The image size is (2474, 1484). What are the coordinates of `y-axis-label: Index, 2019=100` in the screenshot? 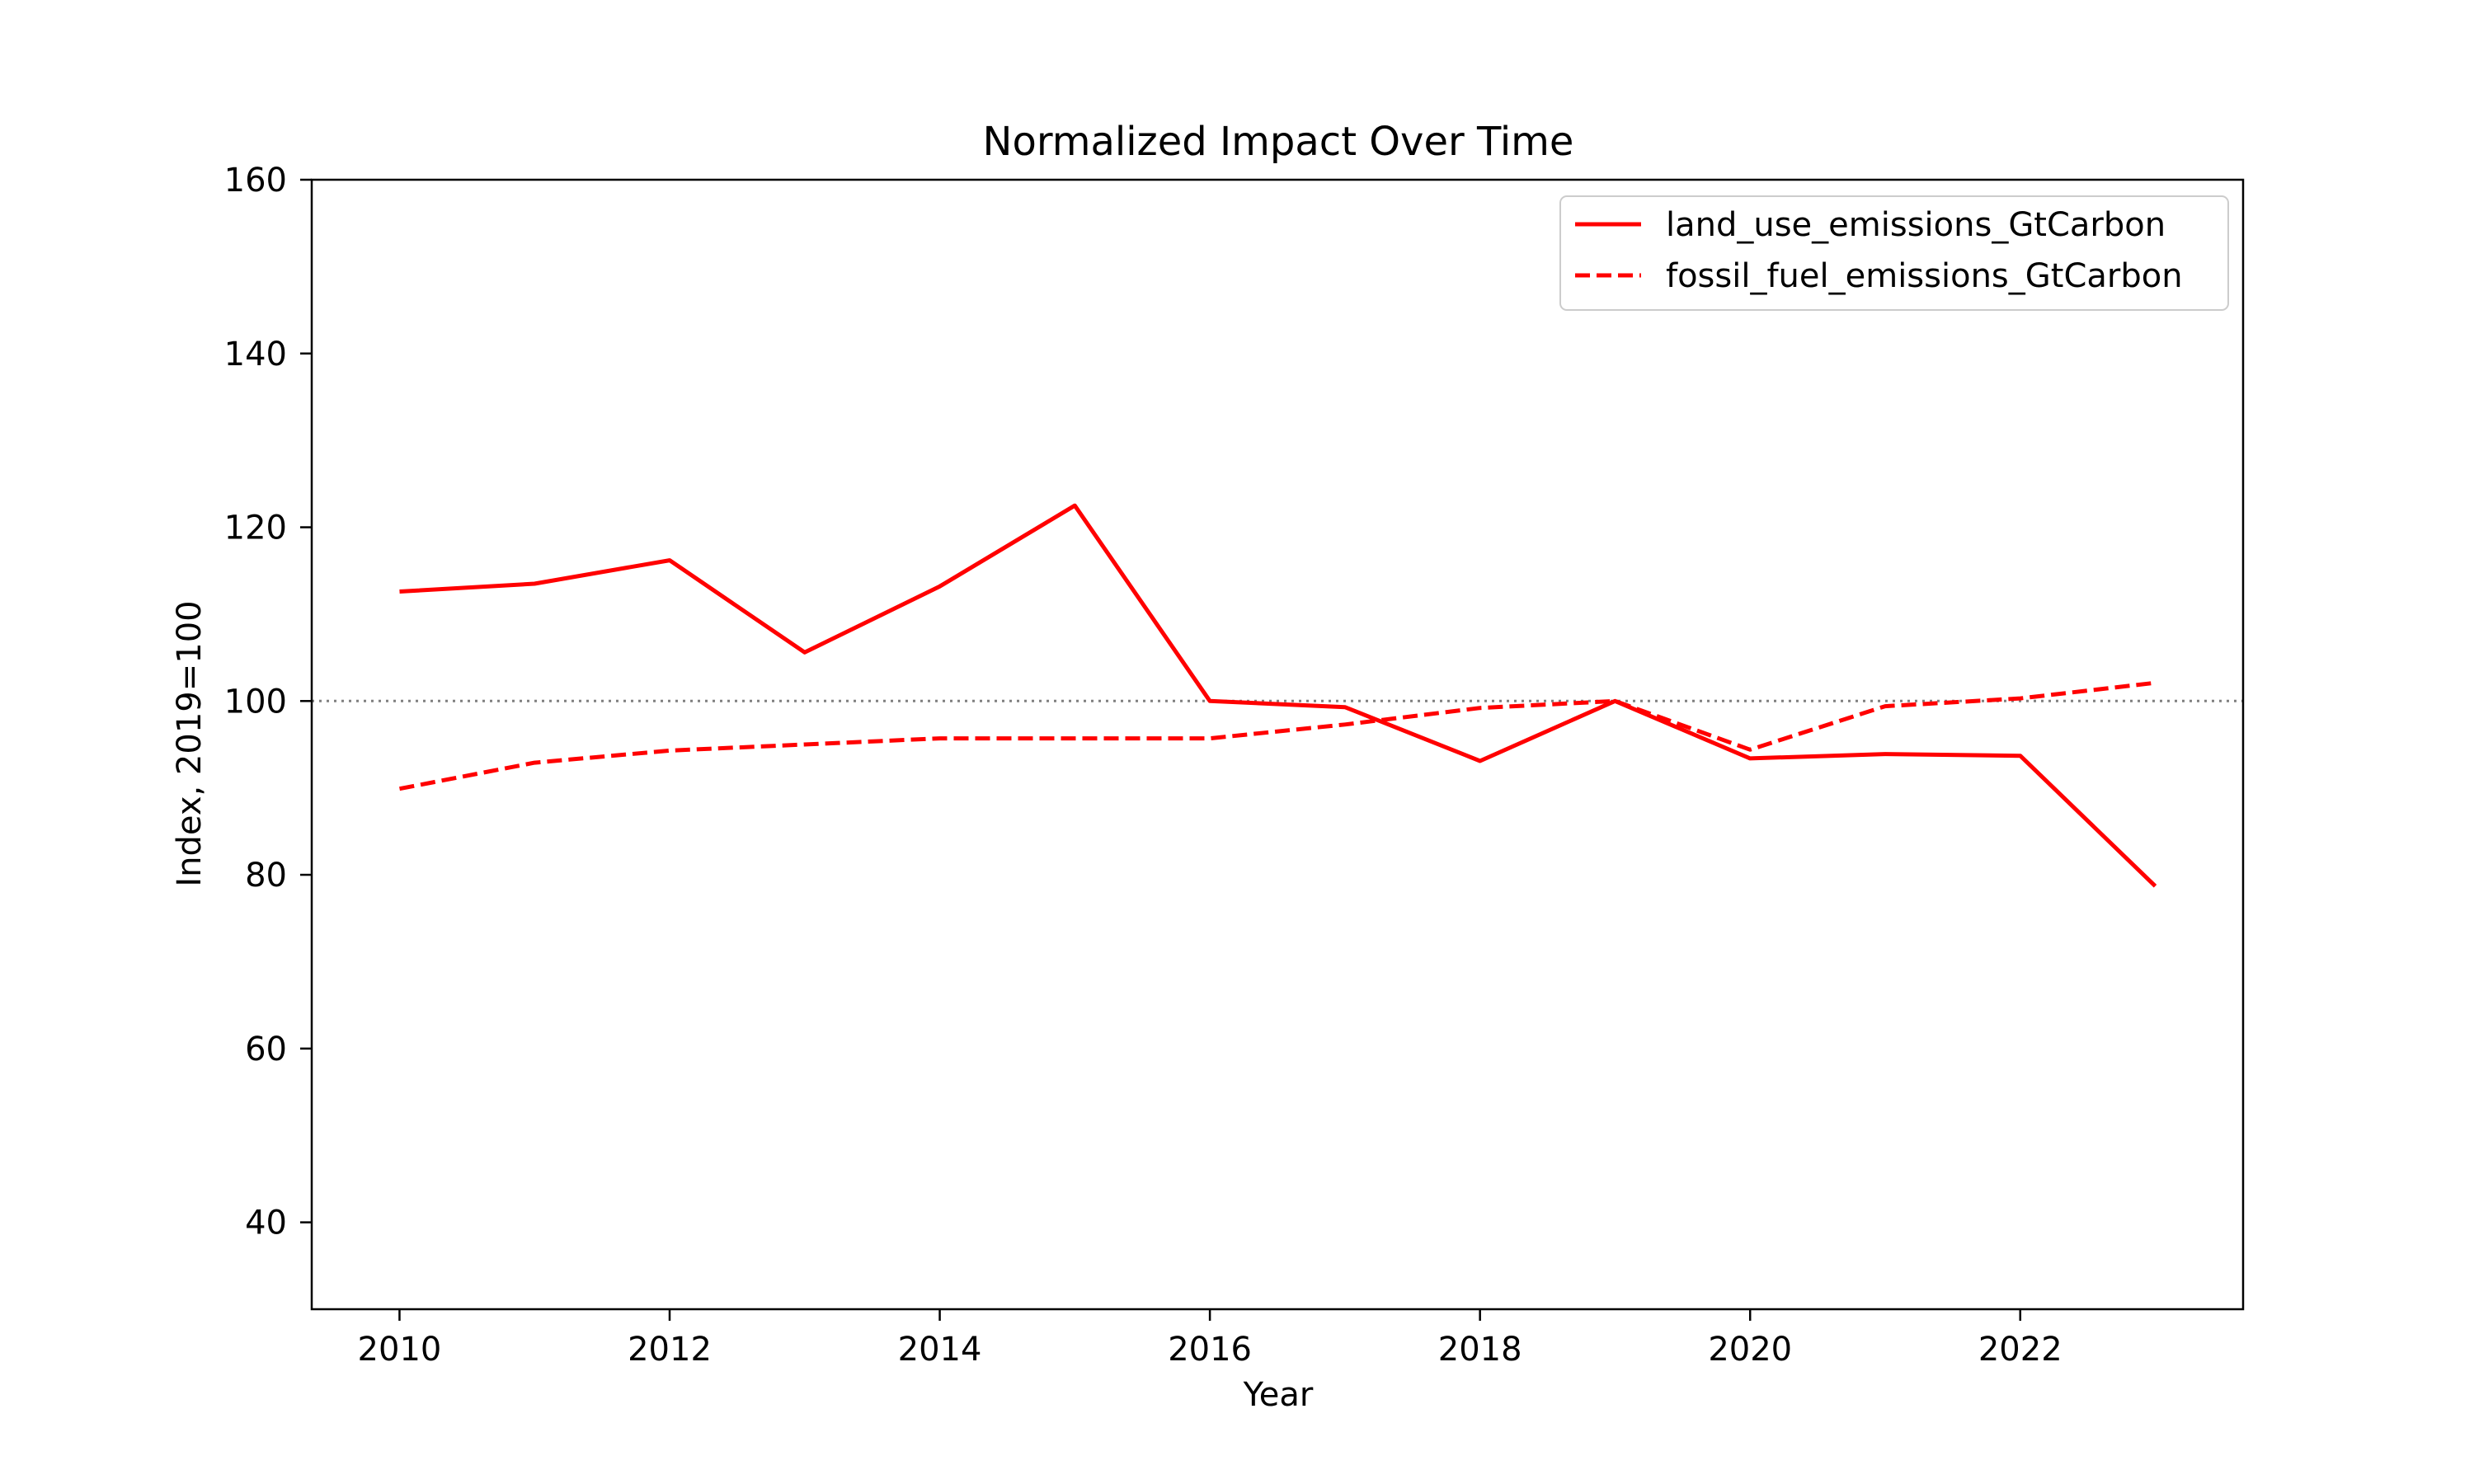 It's located at (190, 743).